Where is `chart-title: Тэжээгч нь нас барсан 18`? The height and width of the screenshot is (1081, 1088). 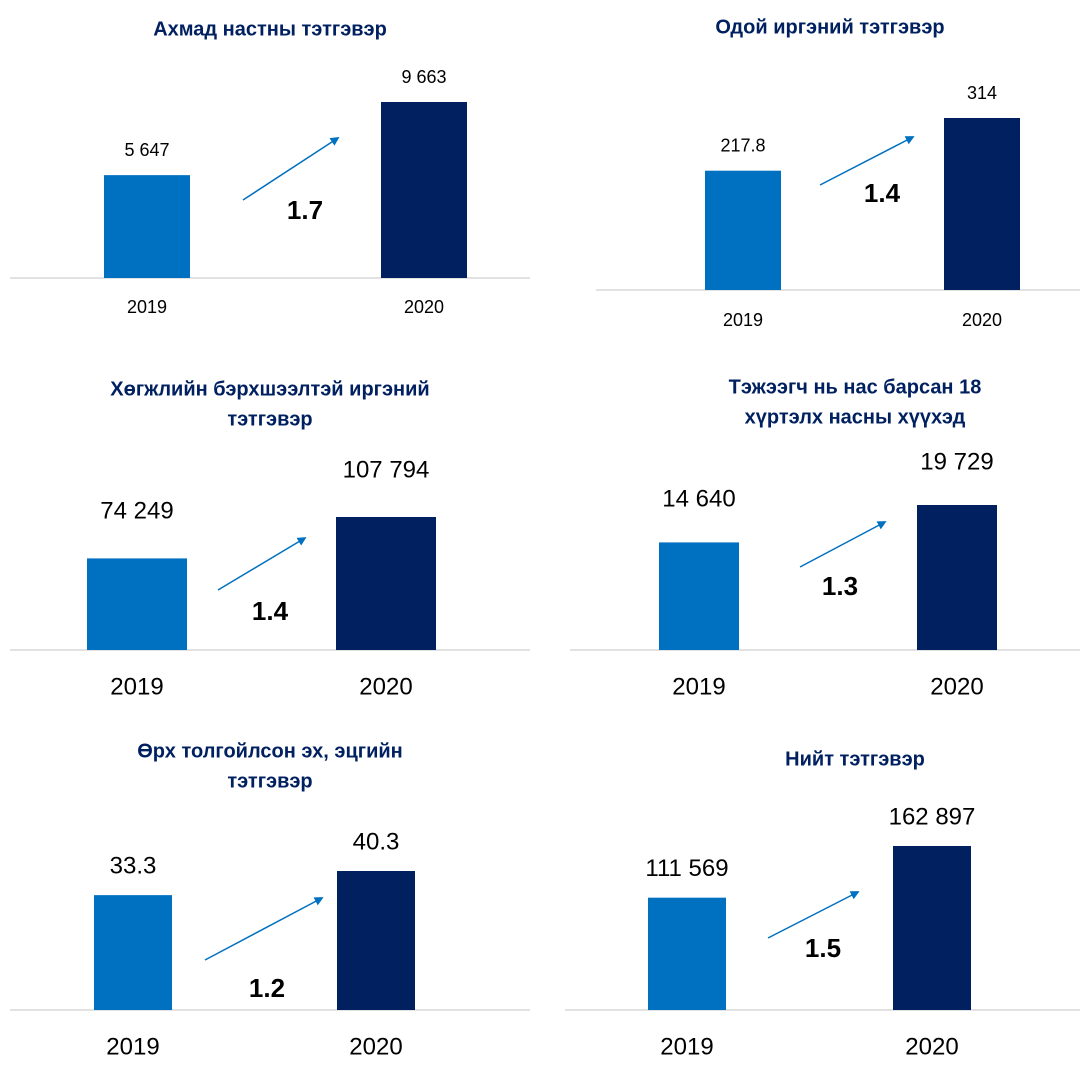
chart-title: Тэжээгч нь нас барсан 18 is located at coordinates (855, 387).